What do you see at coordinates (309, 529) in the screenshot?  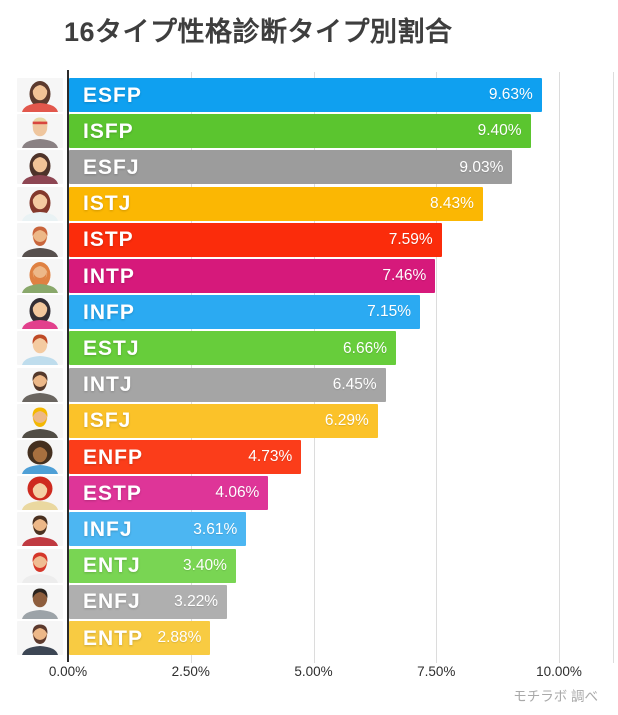 I see `bar-row-infj: INFJ 3.61%` at bounding box center [309, 529].